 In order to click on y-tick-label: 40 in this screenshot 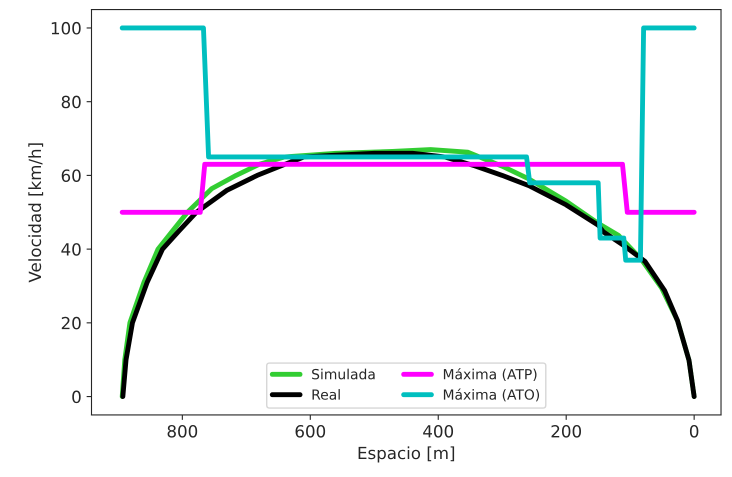, I will do `click(71, 249)`.